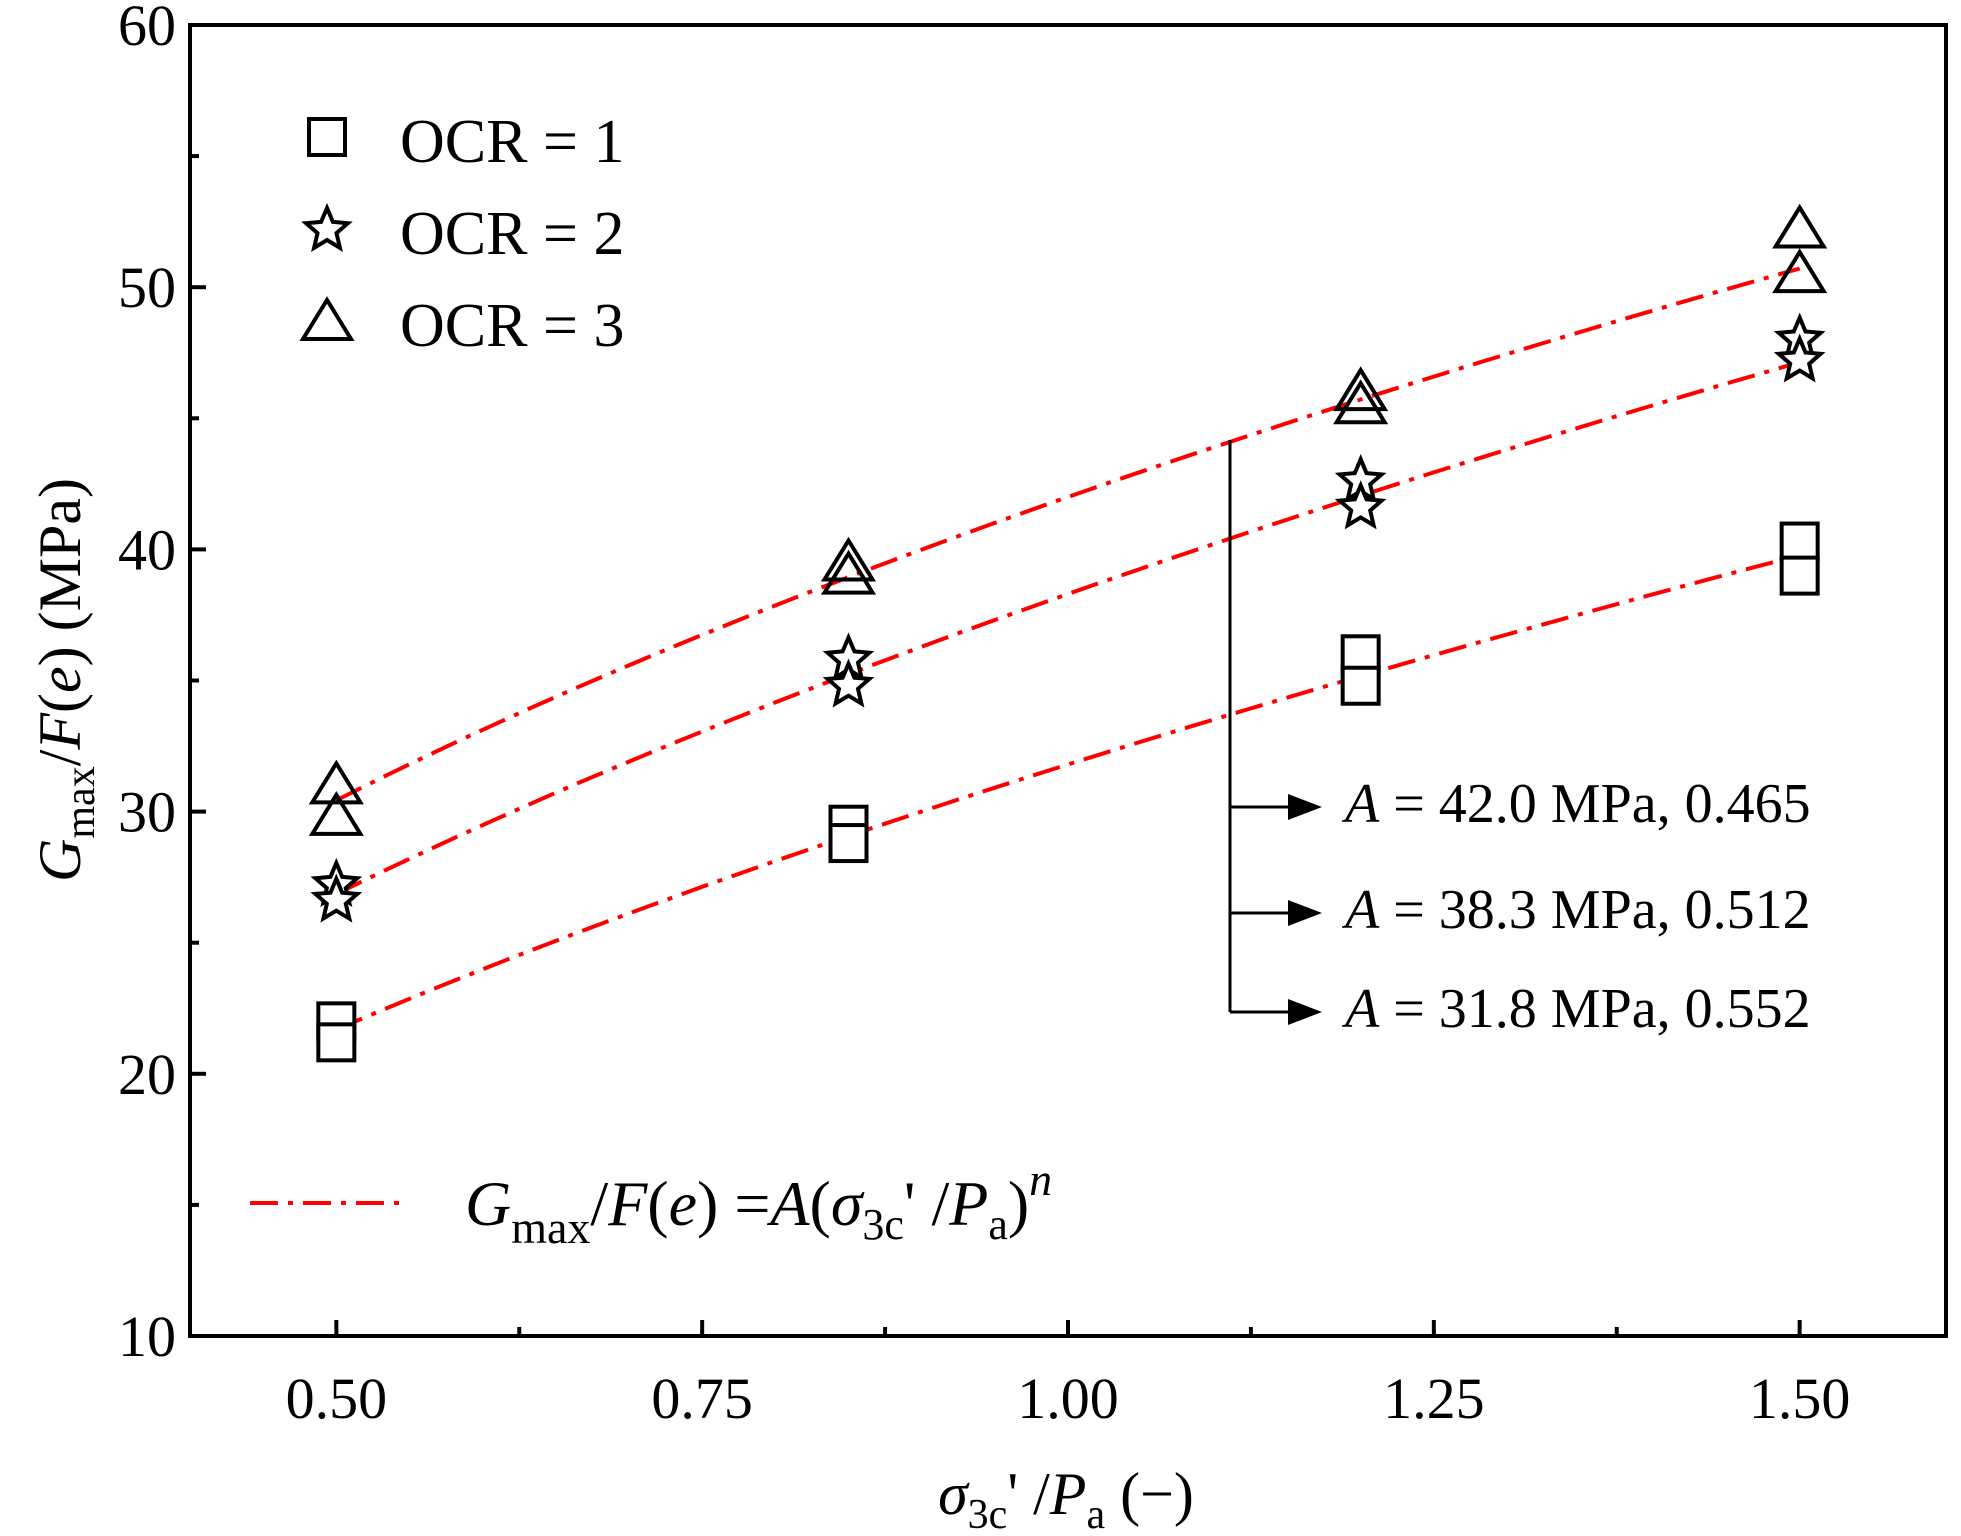 The height and width of the screenshot is (1536, 1961). What do you see at coordinates (147, 812) in the screenshot?
I see `y-tick-label: 30` at bounding box center [147, 812].